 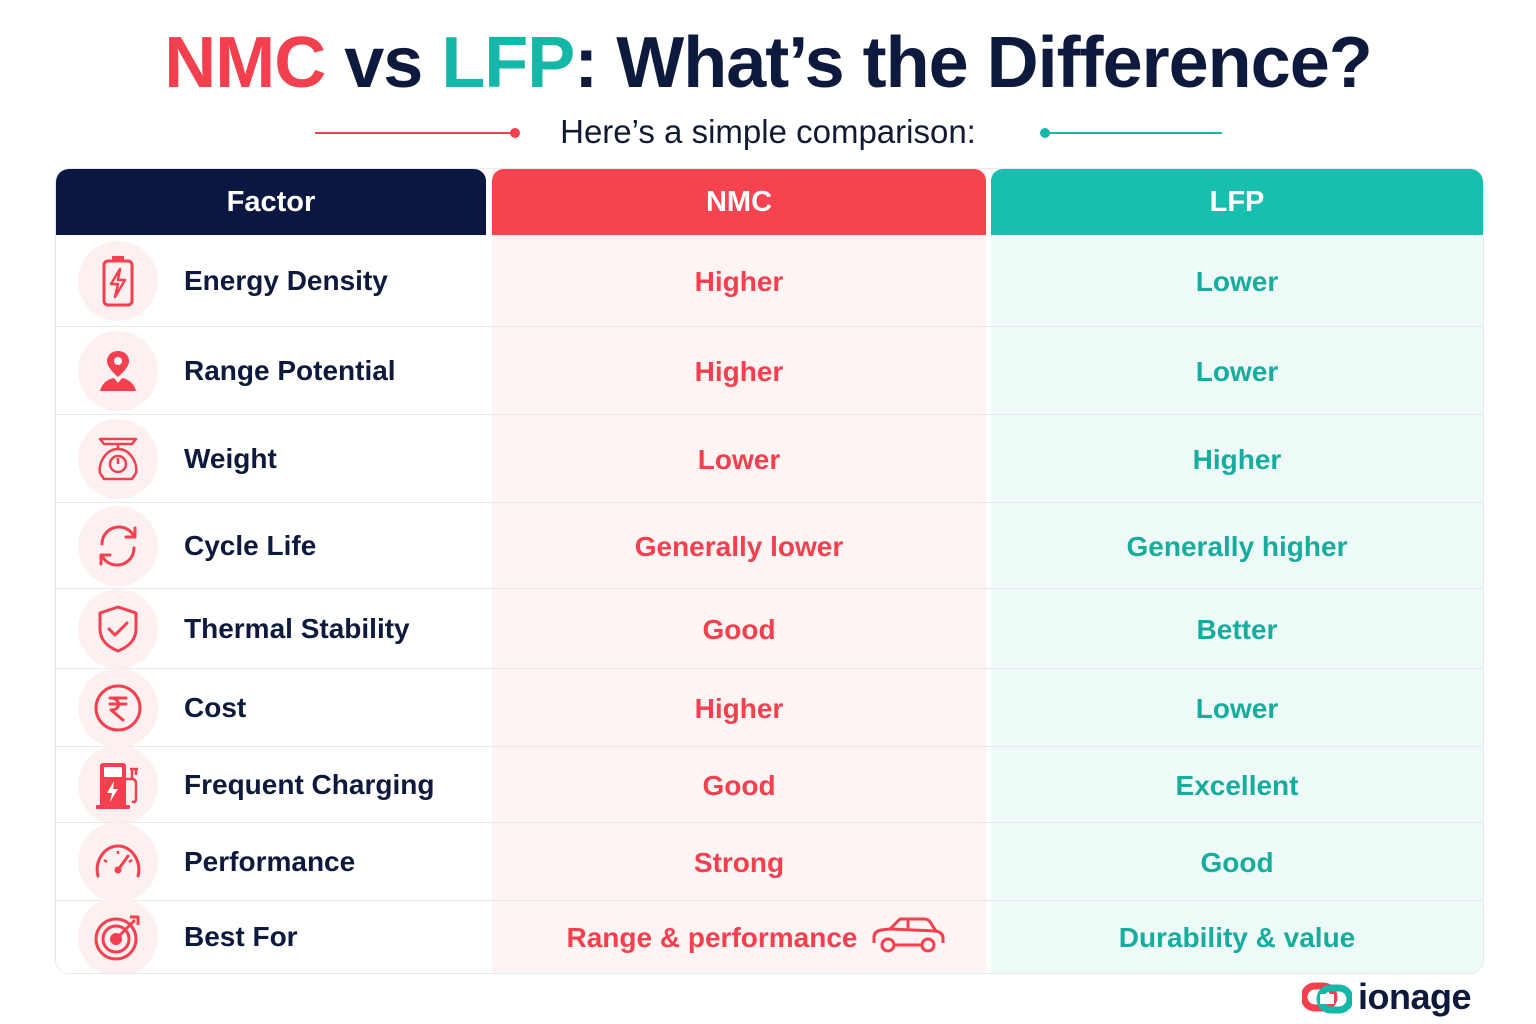 I want to click on factor-label: Cycle Life, so click(x=250, y=545).